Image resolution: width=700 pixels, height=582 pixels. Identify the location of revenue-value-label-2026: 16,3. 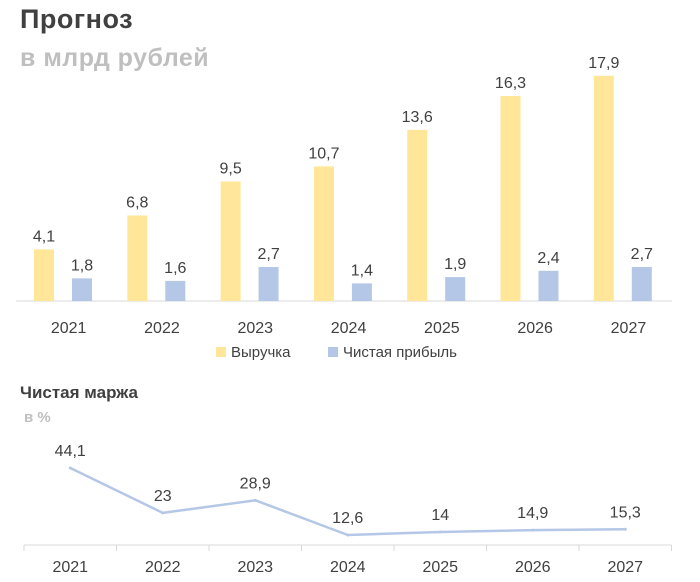
(510, 83).